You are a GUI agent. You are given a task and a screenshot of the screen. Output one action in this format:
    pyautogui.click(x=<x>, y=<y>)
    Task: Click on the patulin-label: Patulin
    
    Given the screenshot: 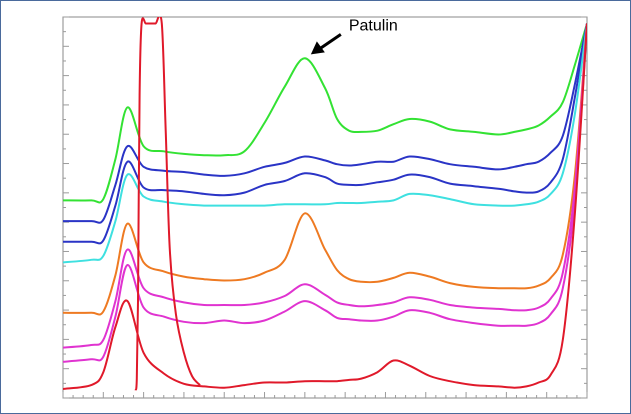 What is the action you would take?
    pyautogui.click(x=373, y=25)
    